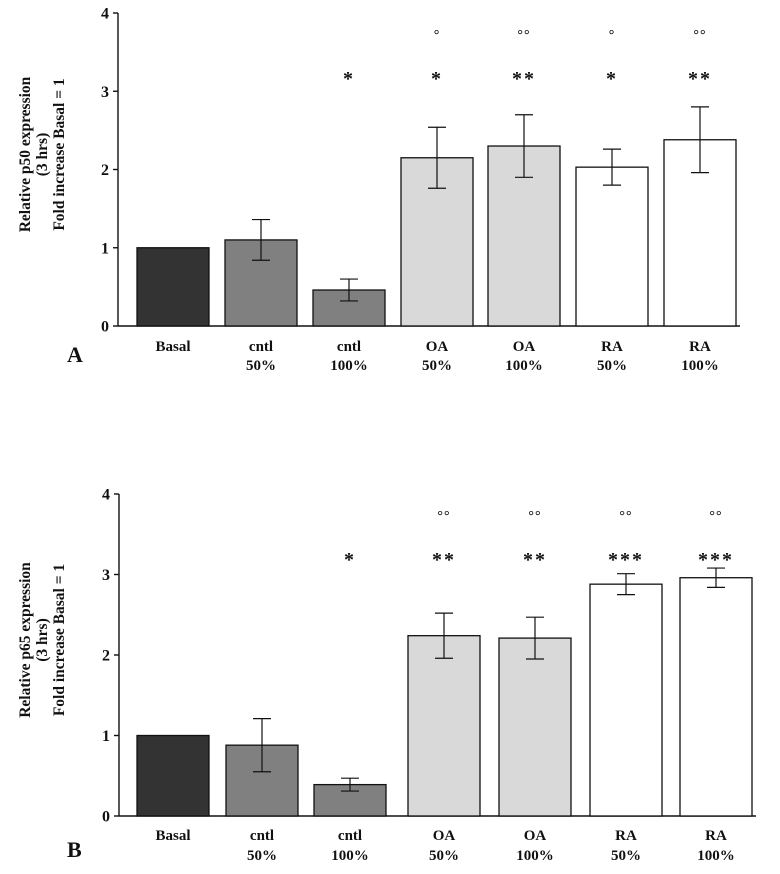 This screenshot has height=874, width=780. Describe the element at coordinates (25, 154) in the screenshot. I see `y-axis-label-line: Relative p50 expression` at that location.